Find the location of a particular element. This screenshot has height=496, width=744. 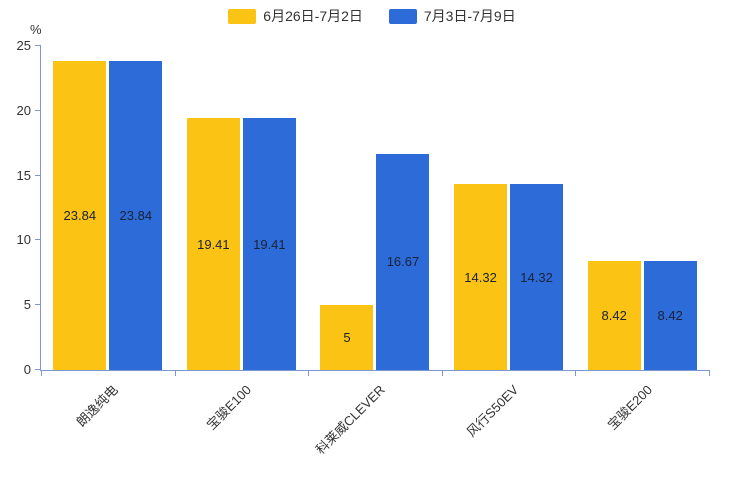

y-axis-tick-label: 0 is located at coordinates (27, 369).